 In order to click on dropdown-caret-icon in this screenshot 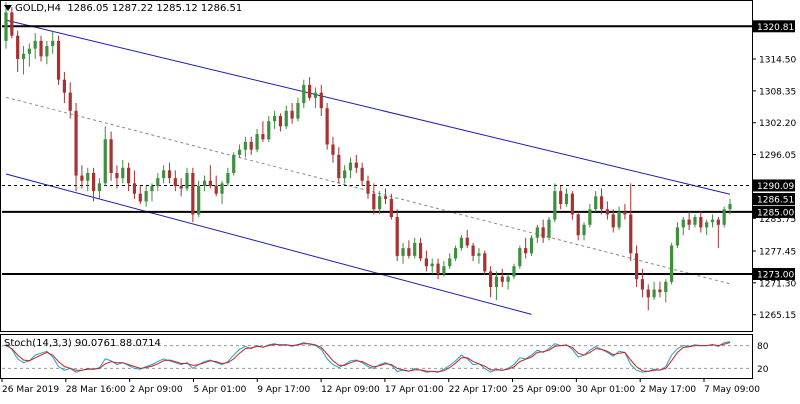, I will do `click(8, 8)`.